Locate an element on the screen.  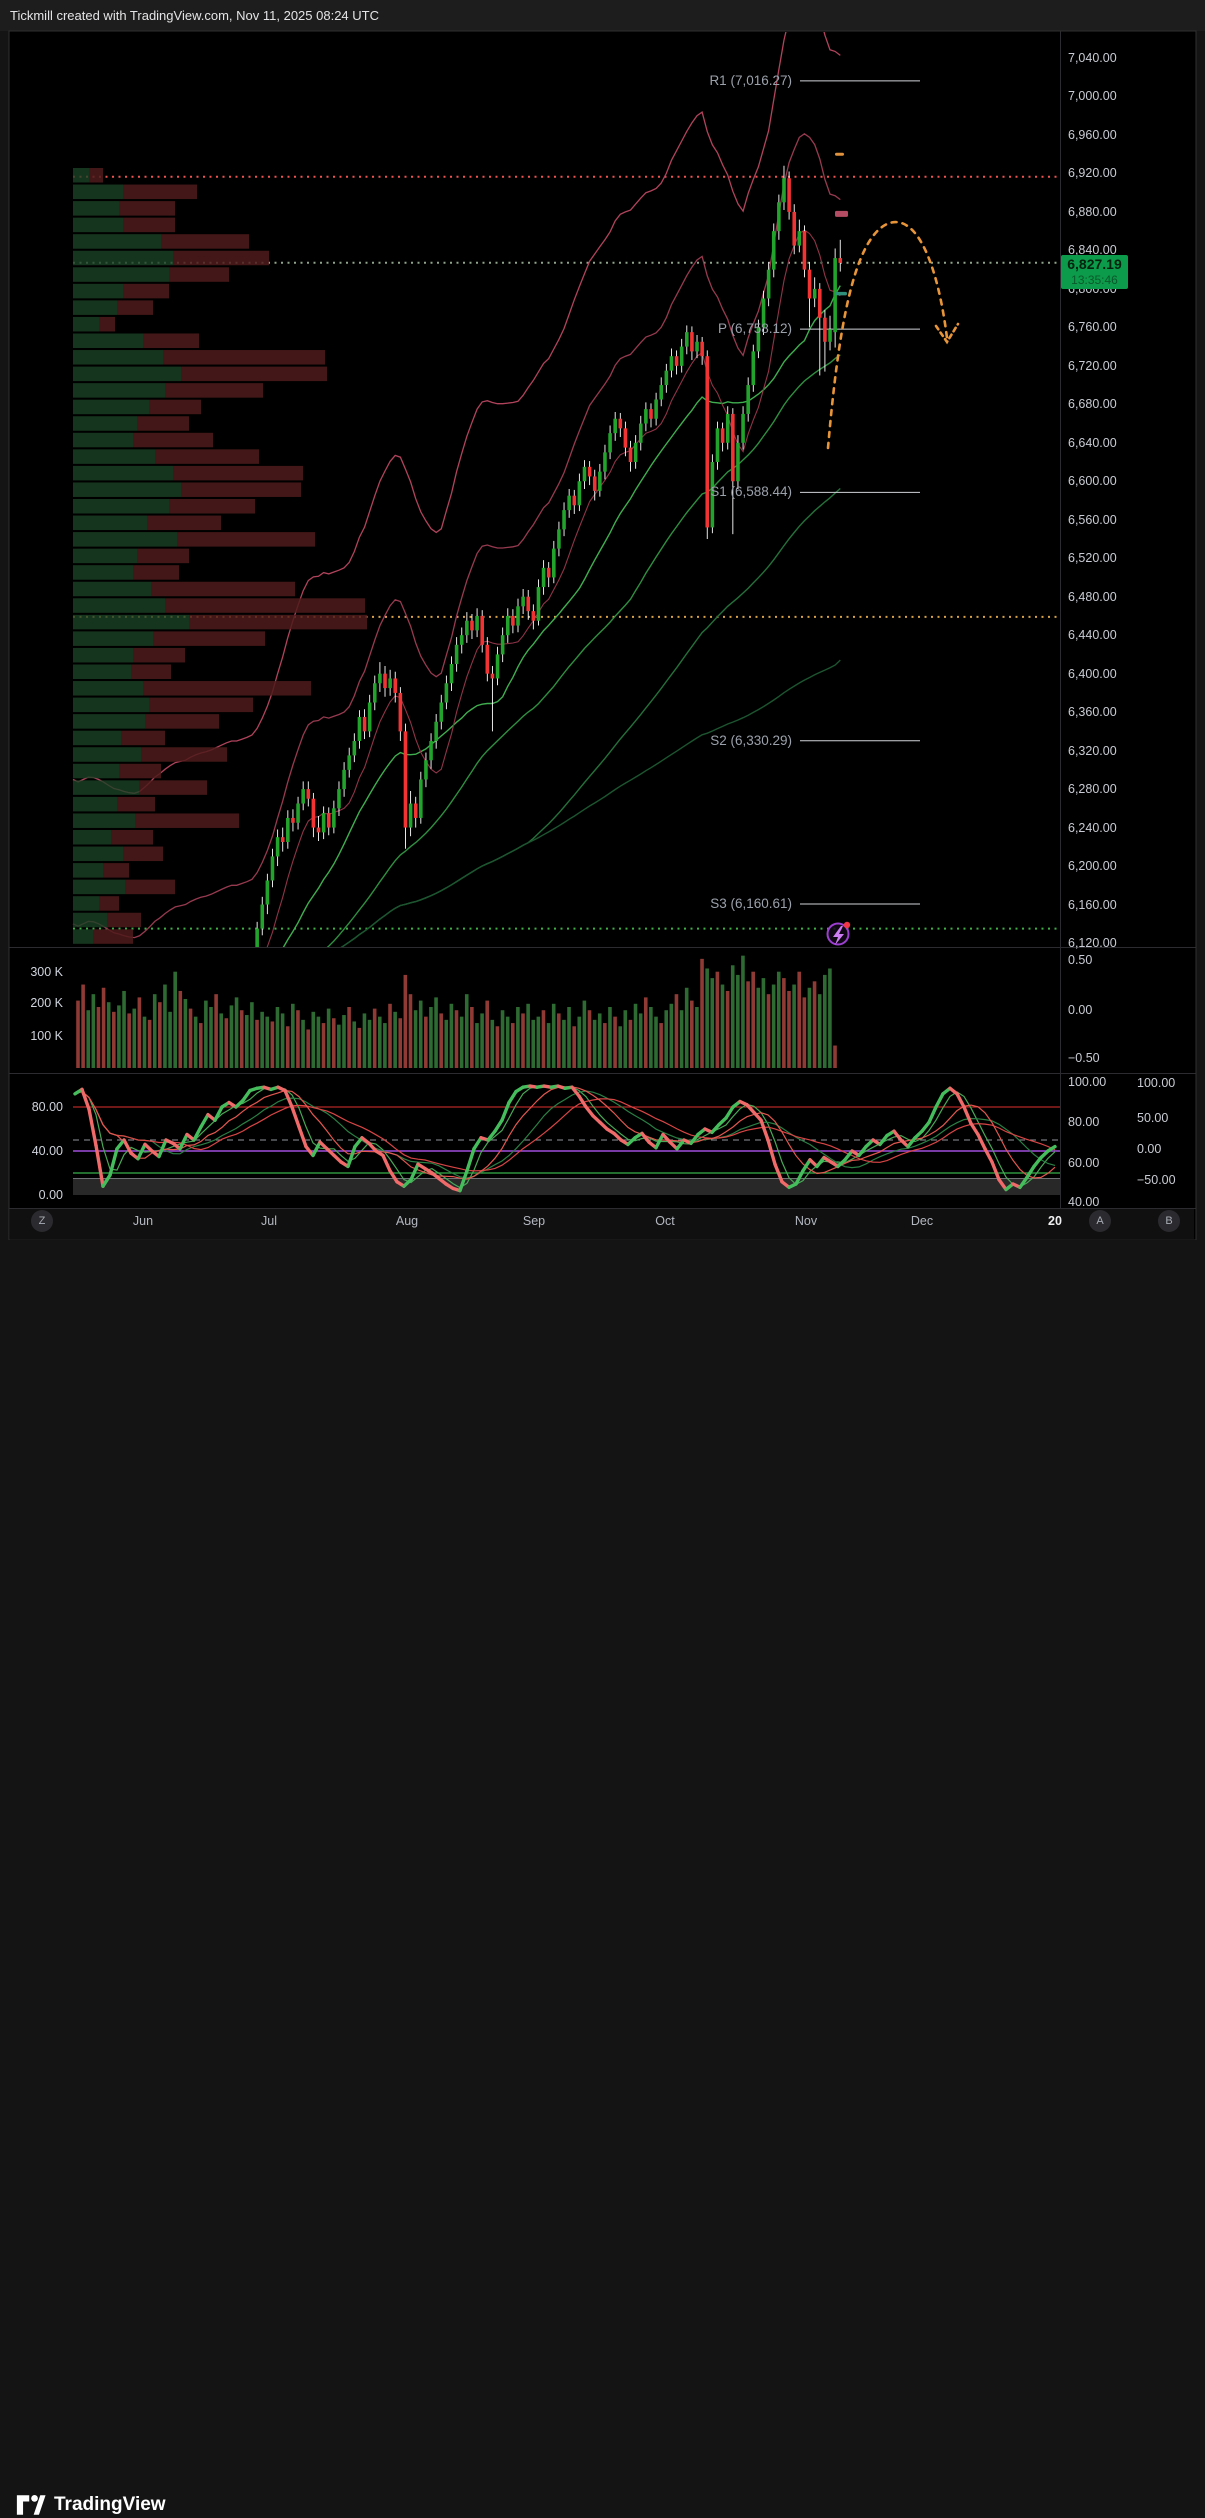
oscillator-outer-axis-label: 0.00 is located at coordinates (1149, 1149).